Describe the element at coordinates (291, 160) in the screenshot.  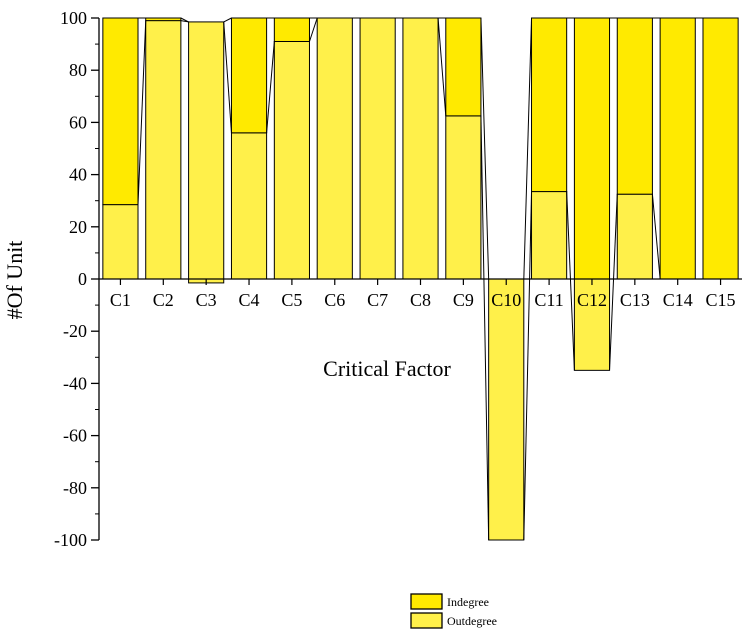
I see `bar-outdegree-c5` at that location.